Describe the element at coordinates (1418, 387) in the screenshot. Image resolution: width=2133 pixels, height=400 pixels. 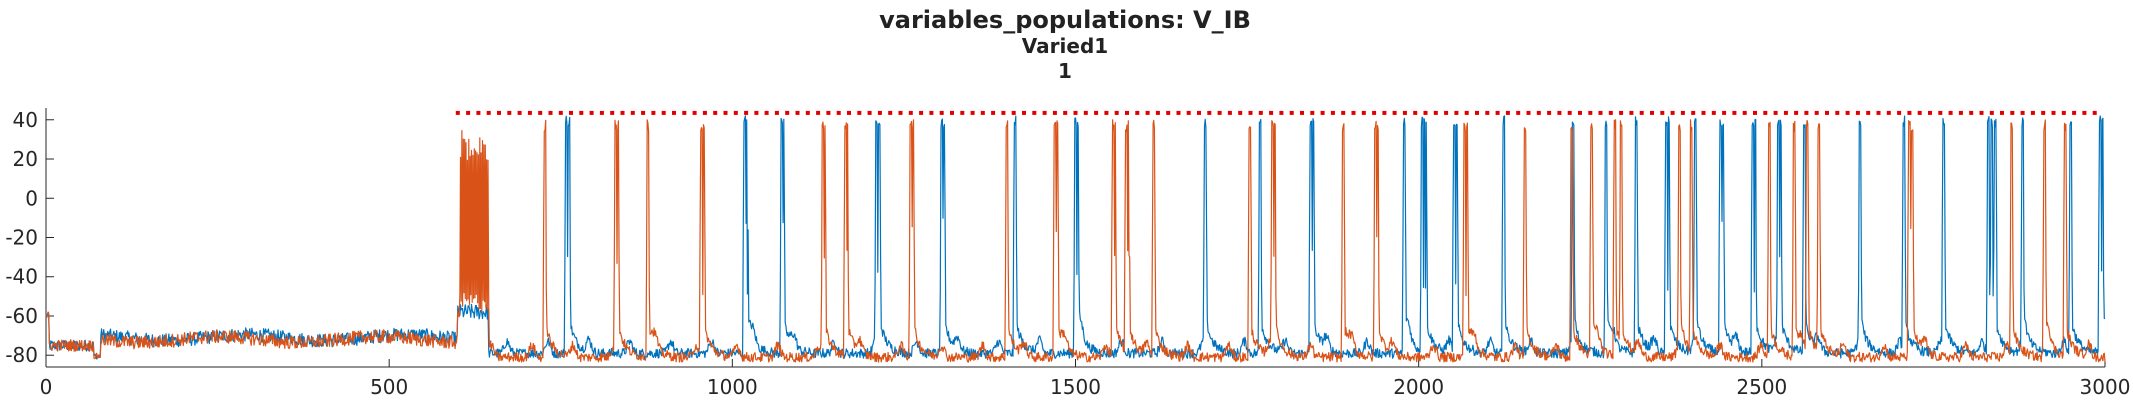
I see `x-tick-label: 2000` at that location.